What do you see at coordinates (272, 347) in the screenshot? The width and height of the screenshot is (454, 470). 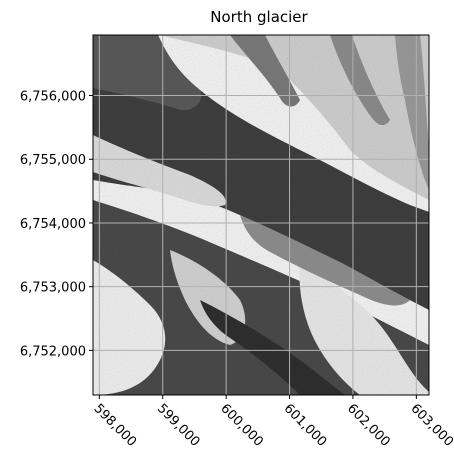 I see `lower-dark-streak` at bounding box center [272, 347].